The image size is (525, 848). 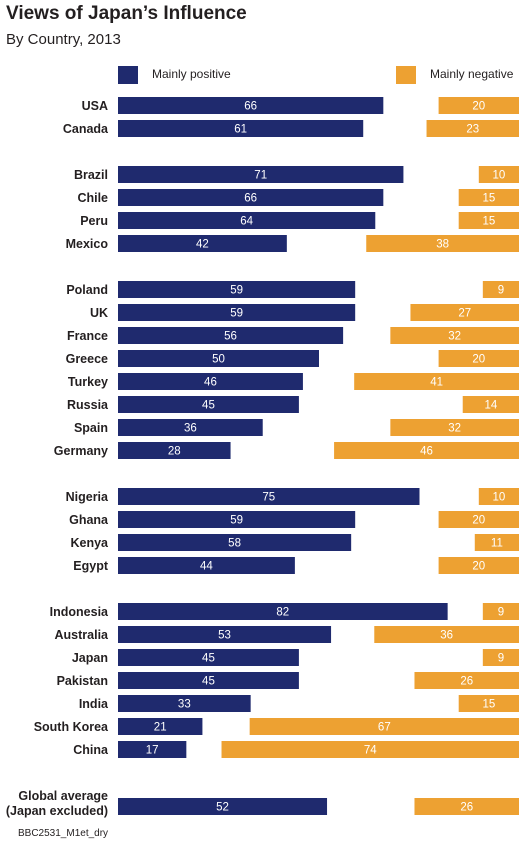 I want to click on data-label-positive: 56, so click(x=230, y=337).